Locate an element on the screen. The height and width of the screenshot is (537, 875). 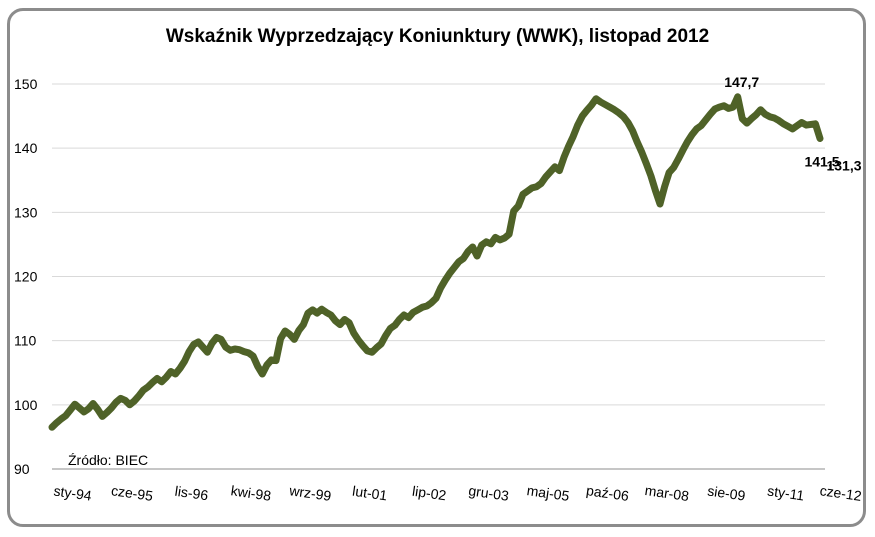
y-tick-label: 150 is located at coordinates (26, 84).